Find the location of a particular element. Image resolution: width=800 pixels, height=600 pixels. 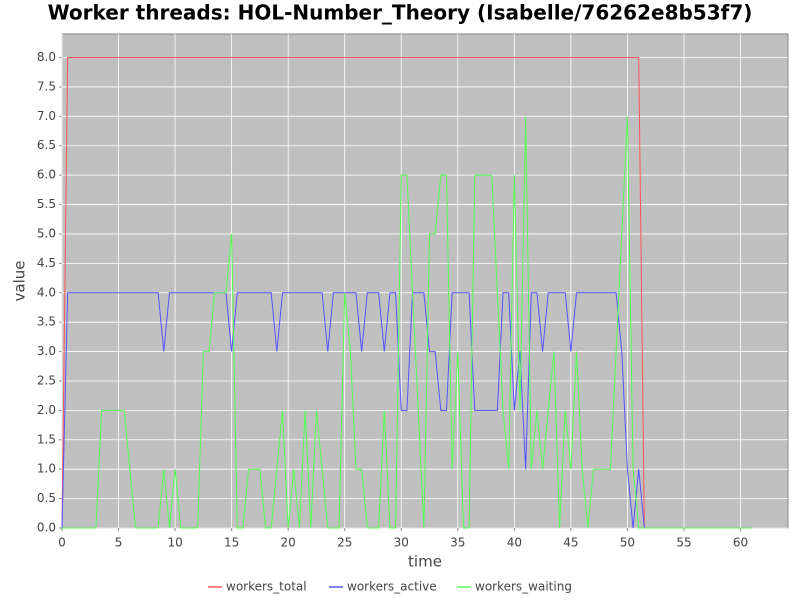

y-tick-label: 6.0 is located at coordinates (46, 175).